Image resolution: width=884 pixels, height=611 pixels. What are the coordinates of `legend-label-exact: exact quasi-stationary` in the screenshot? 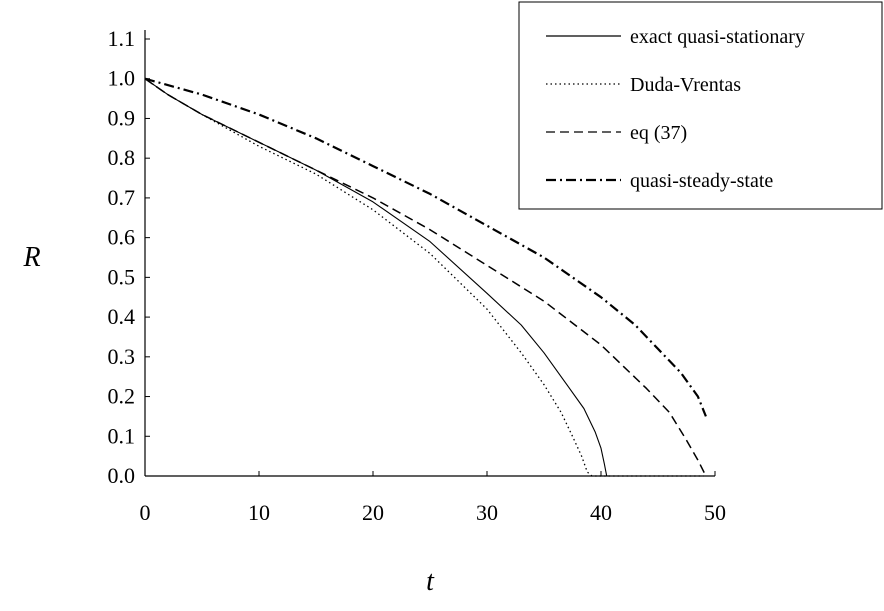 It's located at (717, 37).